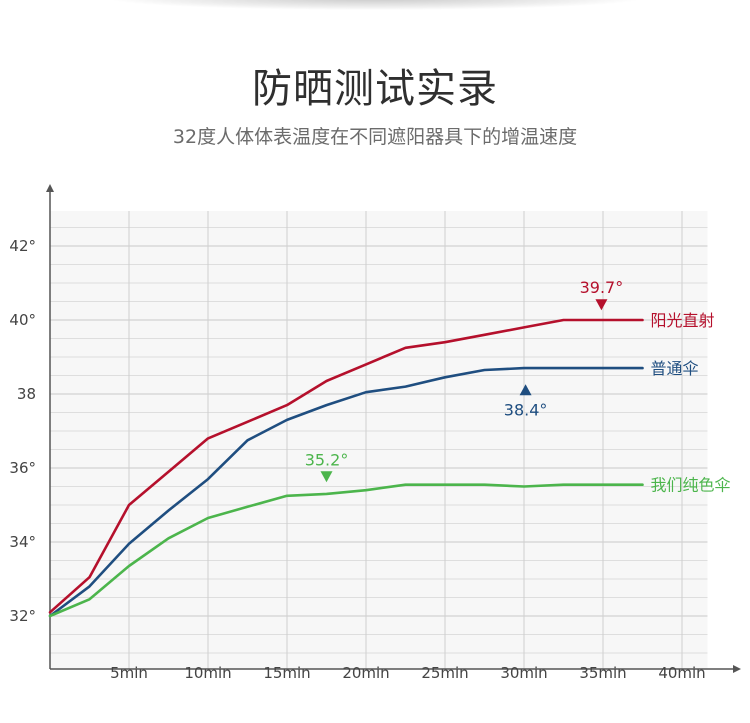 The width and height of the screenshot is (750, 723). Describe the element at coordinates (375, 5) in the screenshot. I see `top-shadow-decoration` at that location.